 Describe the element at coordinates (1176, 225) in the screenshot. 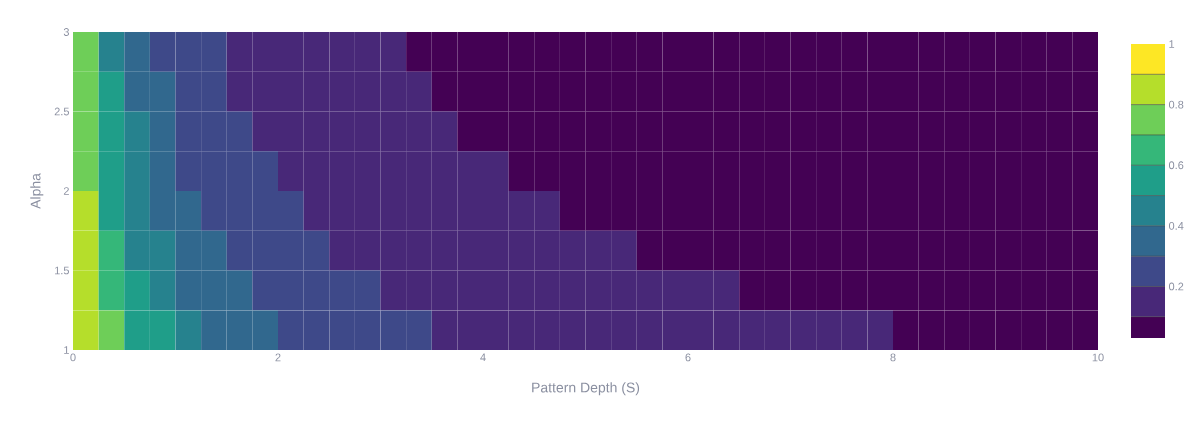

I see `color-bar-label: 0.4` at that location.